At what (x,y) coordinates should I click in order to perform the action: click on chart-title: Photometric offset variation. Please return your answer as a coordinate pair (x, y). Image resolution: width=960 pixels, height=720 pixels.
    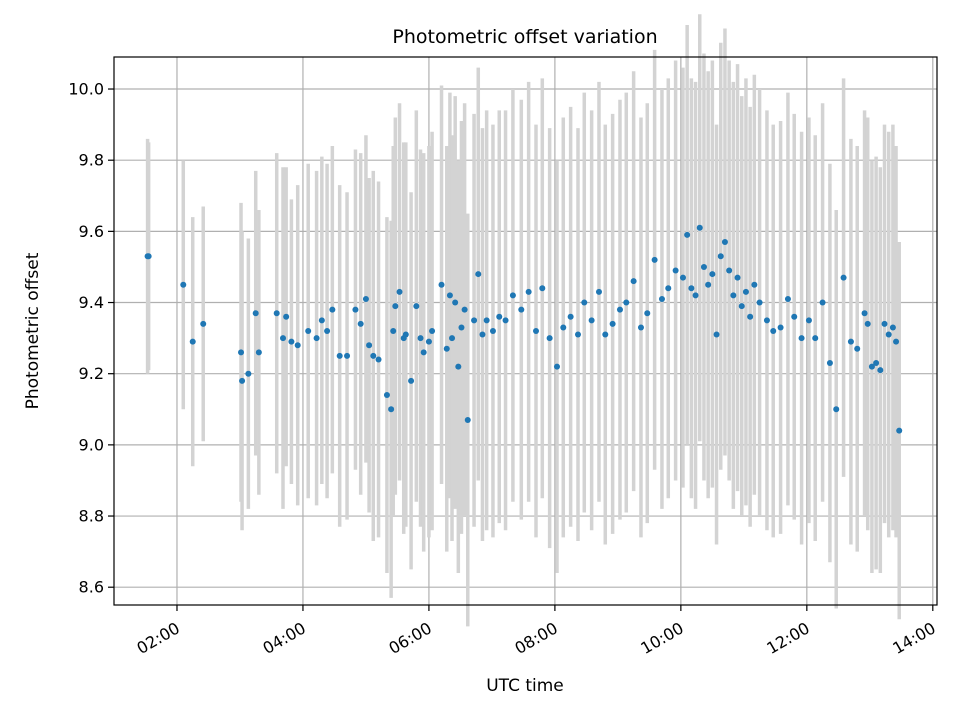
    Looking at the image, I should click on (524, 37).